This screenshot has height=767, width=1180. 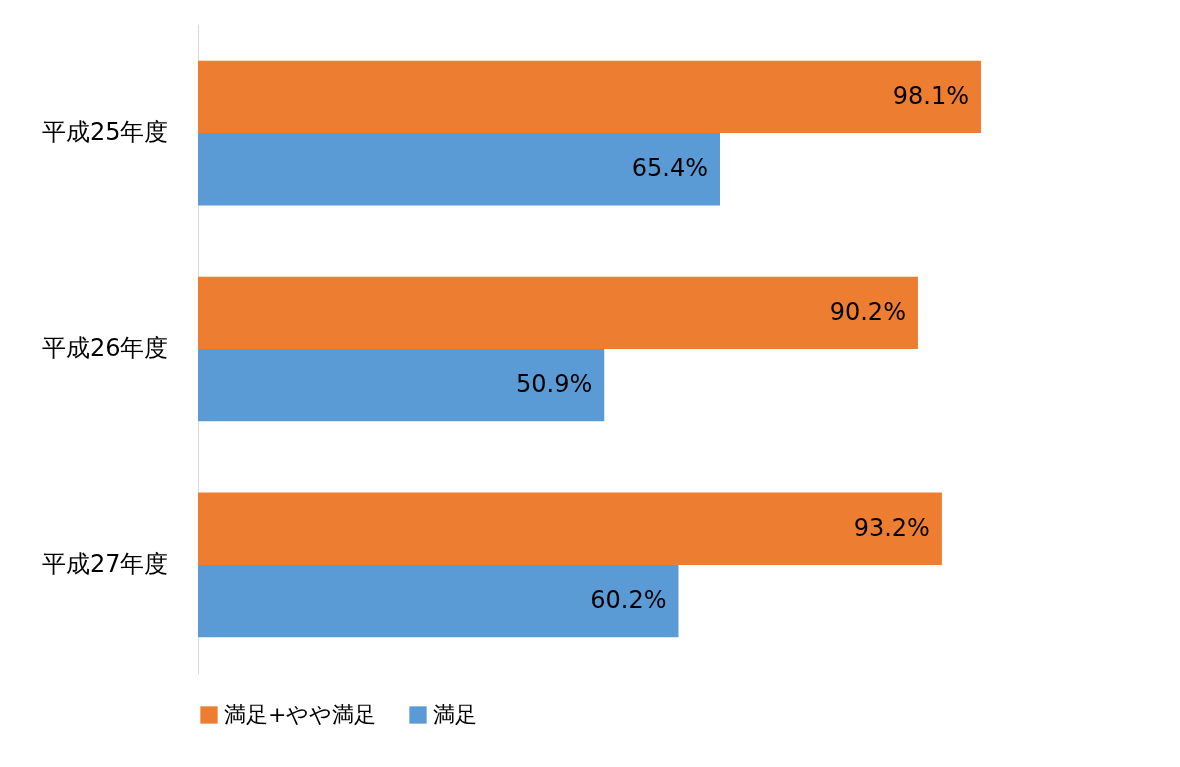 I want to click on legend-label: 満足, so click(x=455, y=714).